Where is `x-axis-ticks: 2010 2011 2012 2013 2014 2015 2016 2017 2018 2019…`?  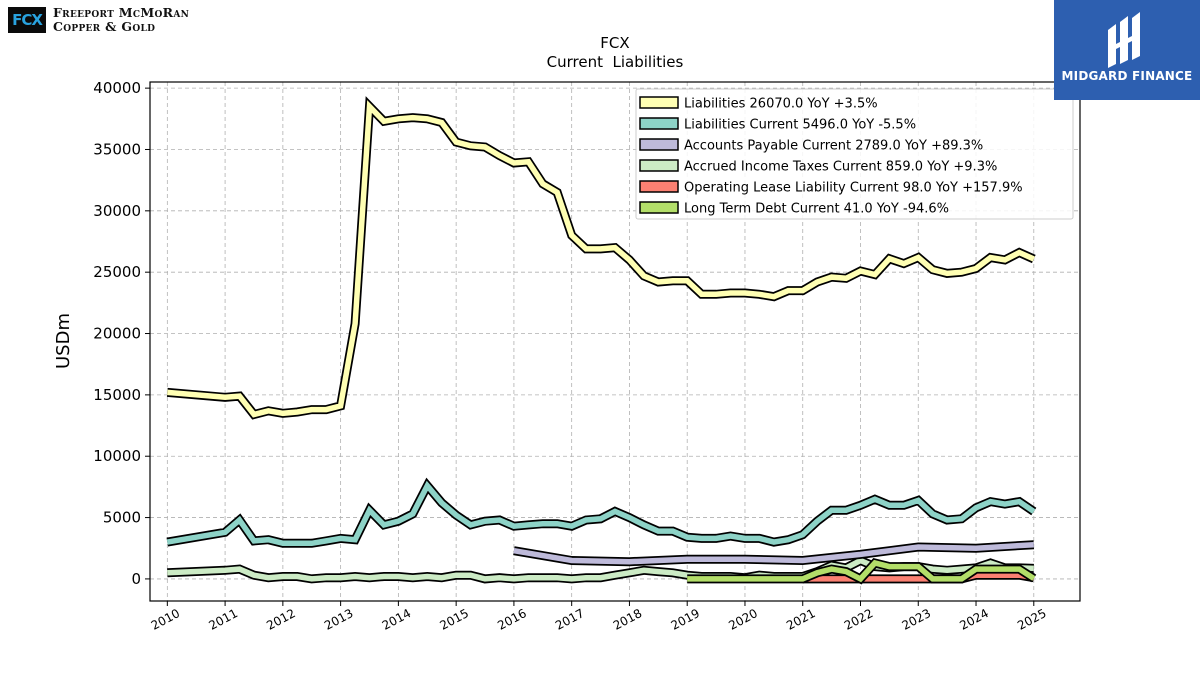 x-axis-ticks: 2010 2011 2012 2013 2014 2015 2016 2017 2018 2019… is located at coordinates (599, 617).